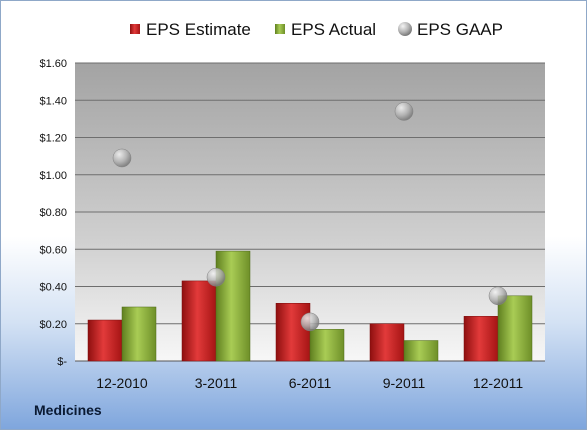 The width and height of the screenshot is (587, 431). What do you see at coordinates (53, 250) in the screenshot?
I see `y-tick-label: $0.60` at bounding box center [53, 250].